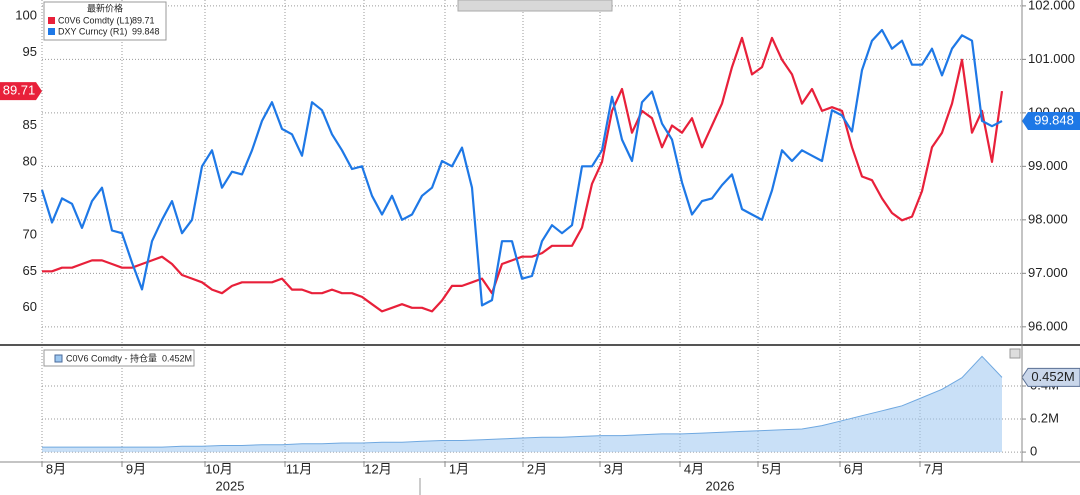  Describe the element at coordinates (56, 468) in the screenshot. I see `x-tick-label: 8月` at that location.